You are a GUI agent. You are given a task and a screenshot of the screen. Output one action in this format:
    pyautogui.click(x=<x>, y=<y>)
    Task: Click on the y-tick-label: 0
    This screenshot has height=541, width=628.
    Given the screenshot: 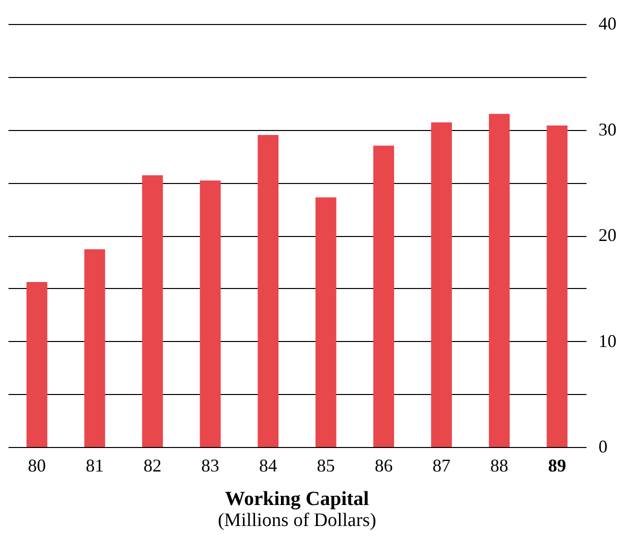 What is the action you would take?
    pyautogui.click(x=603, y=446)
    